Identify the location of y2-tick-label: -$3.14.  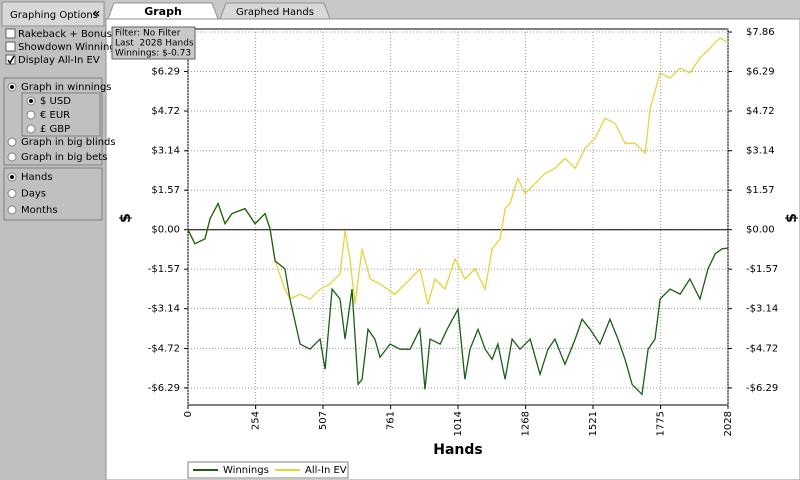
(762, 309).